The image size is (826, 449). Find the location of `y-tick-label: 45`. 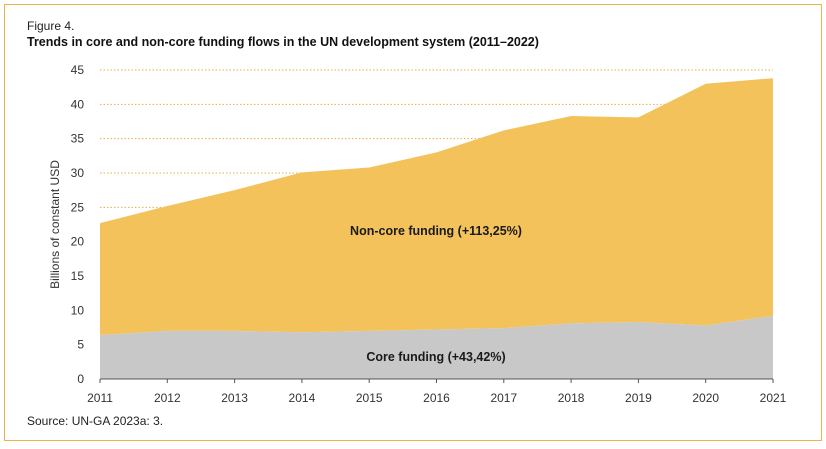

y-tick-label: 45 is located at coordinates (78, 70).